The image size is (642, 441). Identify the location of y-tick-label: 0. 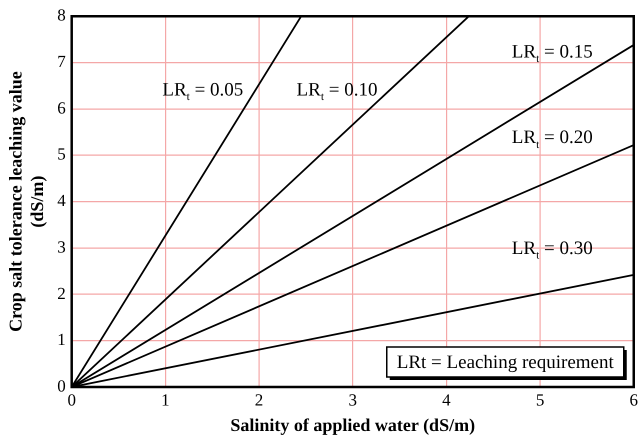
(61, 386).